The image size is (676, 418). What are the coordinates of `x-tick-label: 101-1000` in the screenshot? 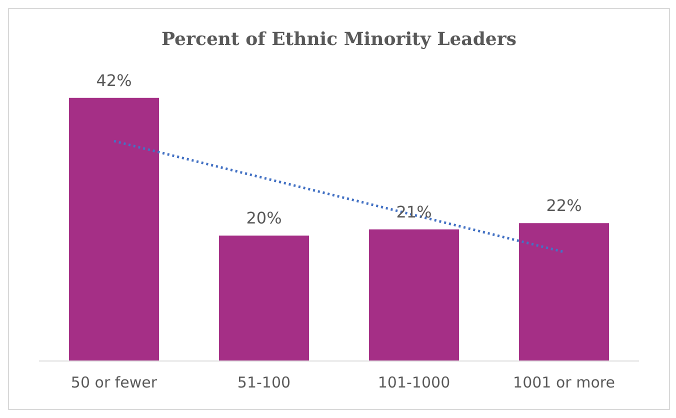 It's located at (414, 383).